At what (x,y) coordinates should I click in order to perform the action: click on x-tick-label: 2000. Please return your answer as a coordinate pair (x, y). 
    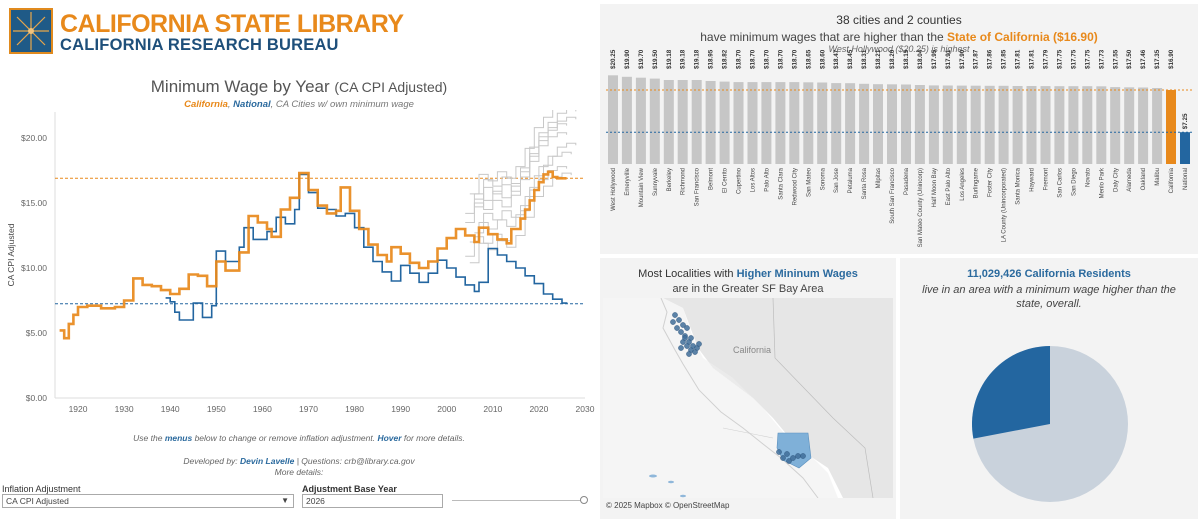
    Looking at the image, I should click on (446, 409).